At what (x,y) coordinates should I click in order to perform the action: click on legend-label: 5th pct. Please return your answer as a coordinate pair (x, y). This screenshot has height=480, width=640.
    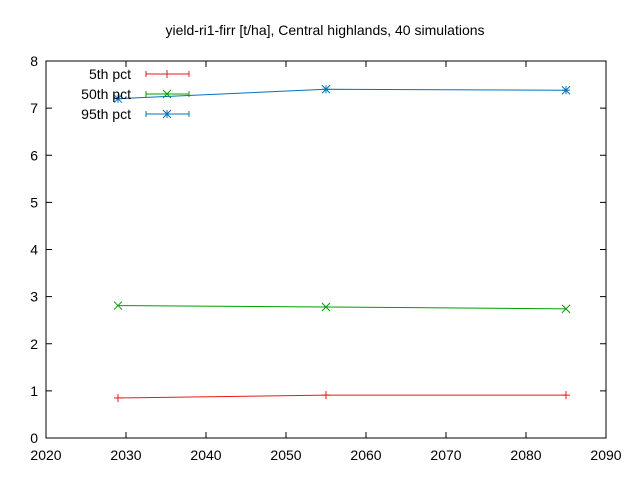
    Looking at the image, I should click on (110, 74).